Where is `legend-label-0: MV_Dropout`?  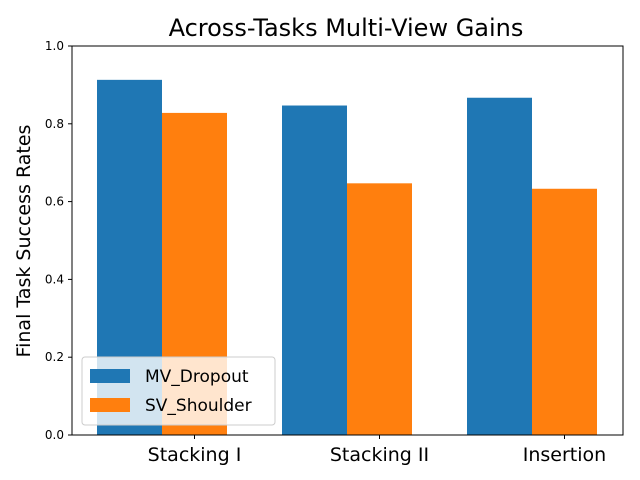
legend-label-0: MV_Dropout is located at coordinates (197, 377).